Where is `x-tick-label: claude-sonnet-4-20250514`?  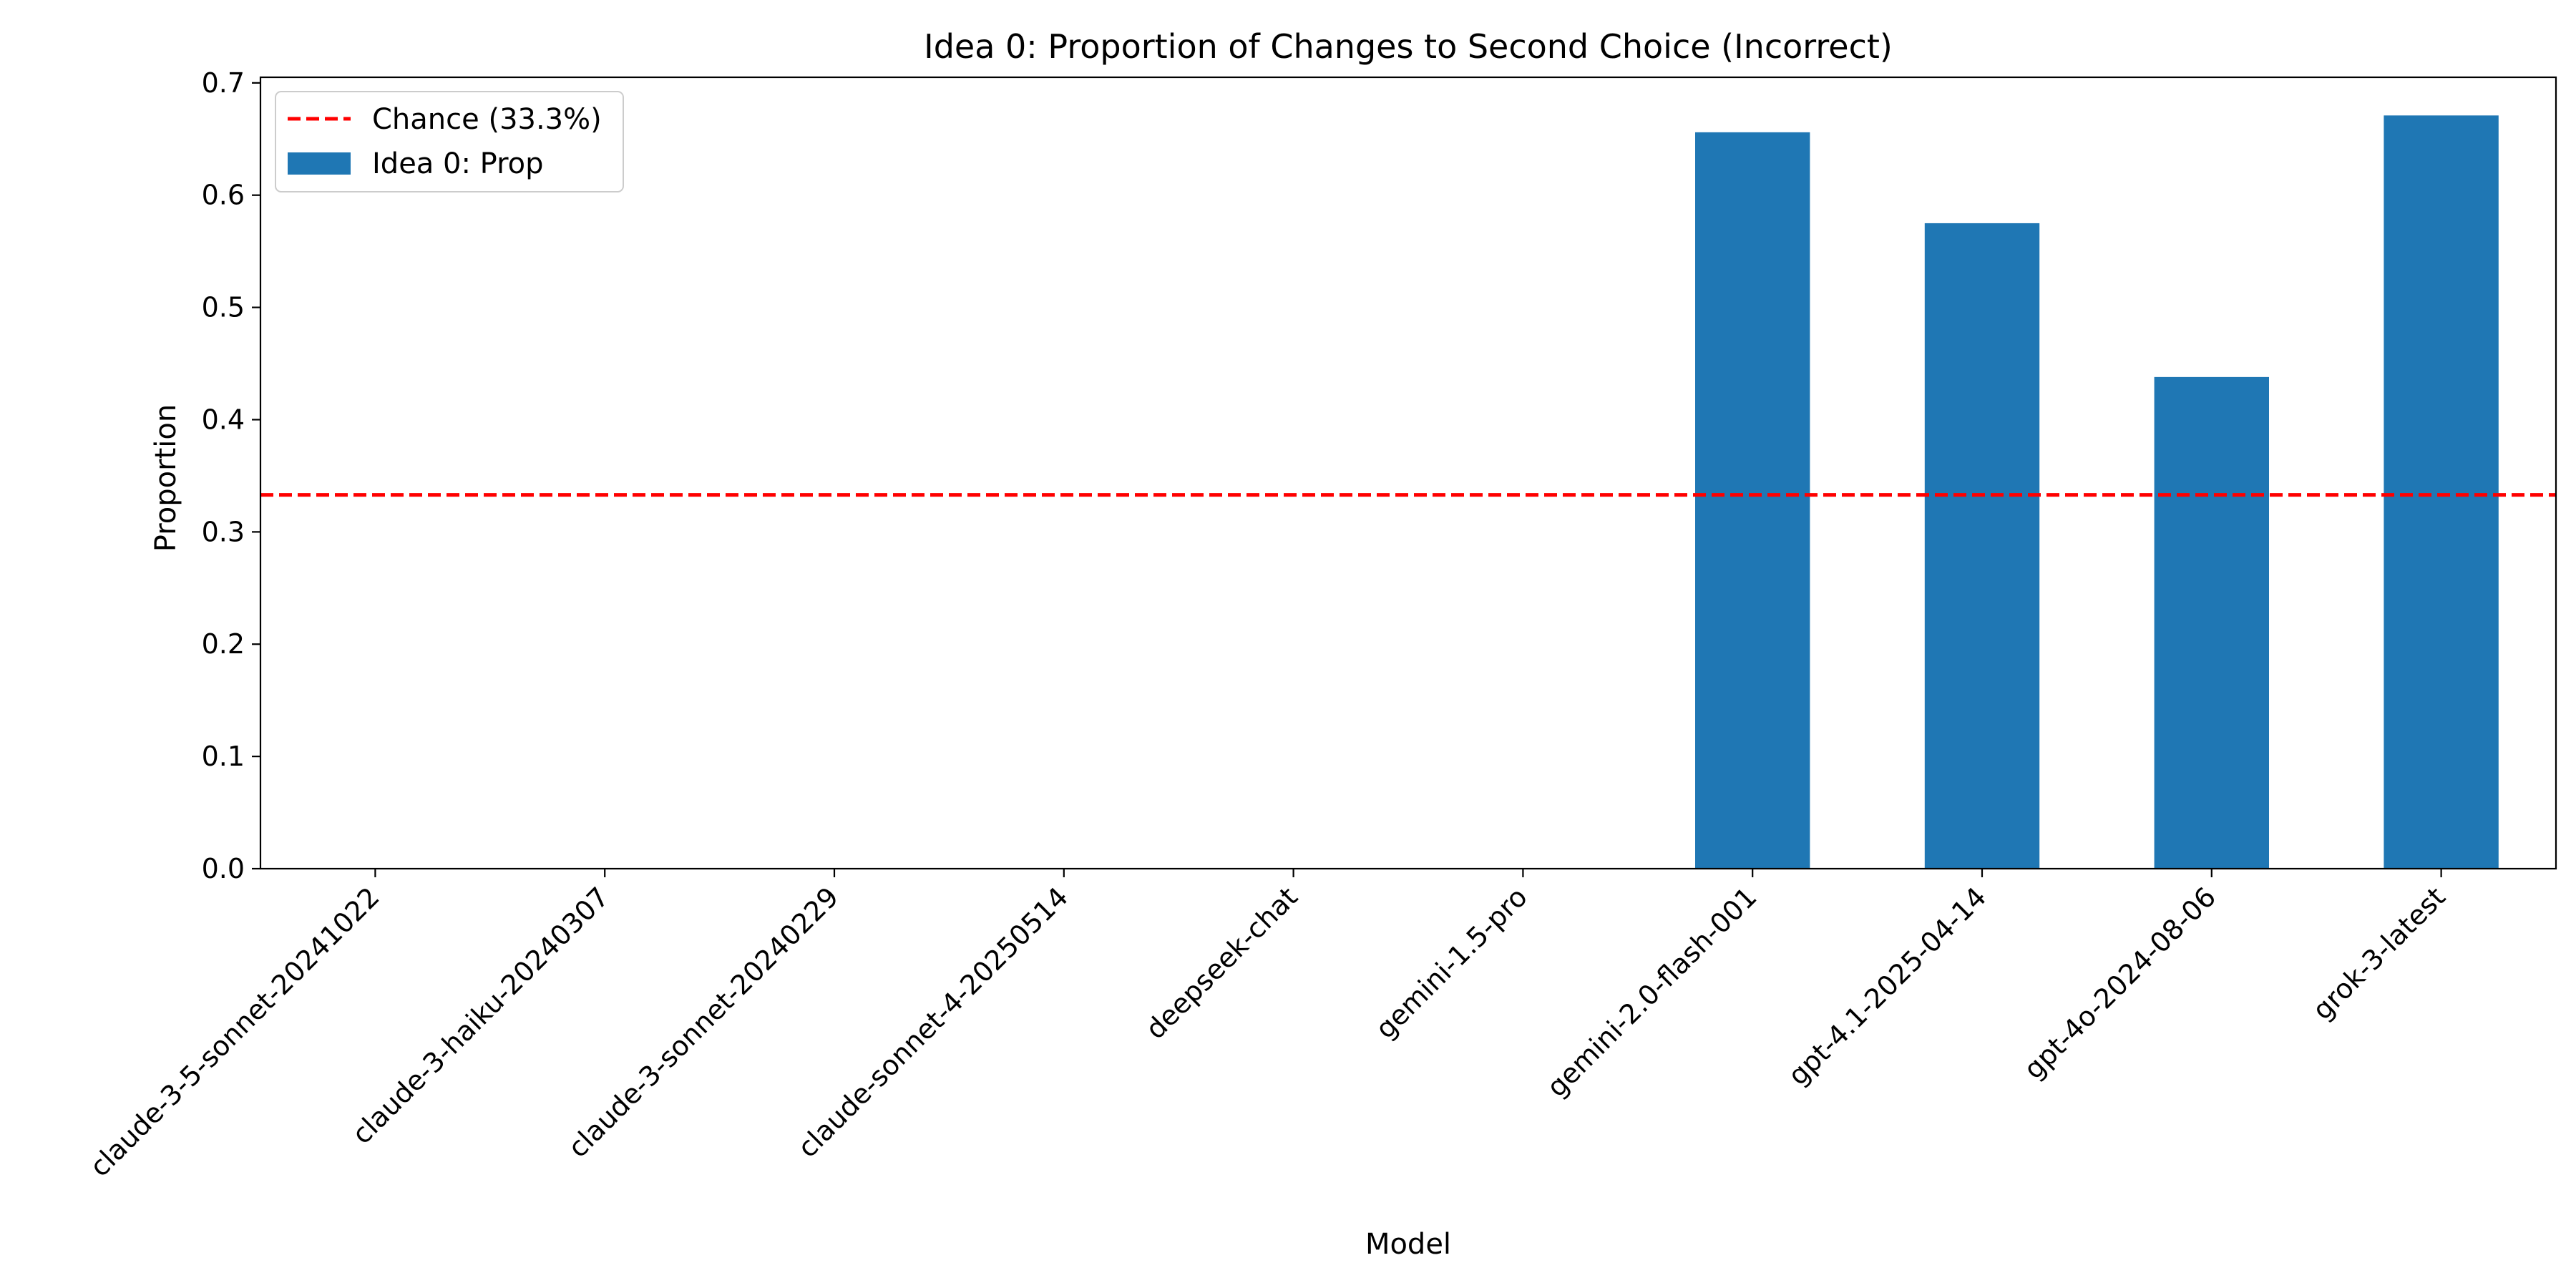
x-tick-label: claude-sonnet-4-20250514 is located at coordinates (932, 1022).